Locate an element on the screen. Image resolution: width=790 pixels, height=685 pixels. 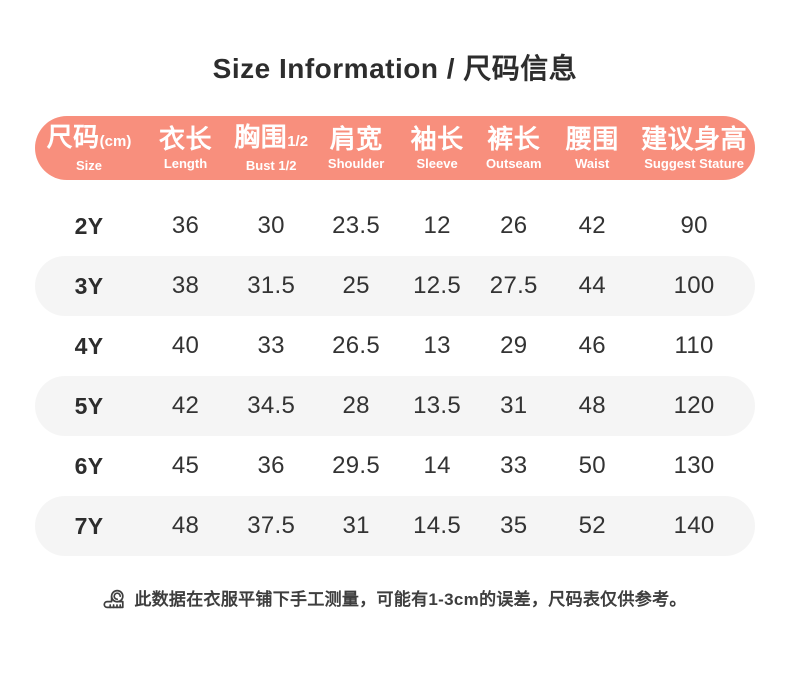
value-cell: 13.5 is located at coordinates (437, 405).